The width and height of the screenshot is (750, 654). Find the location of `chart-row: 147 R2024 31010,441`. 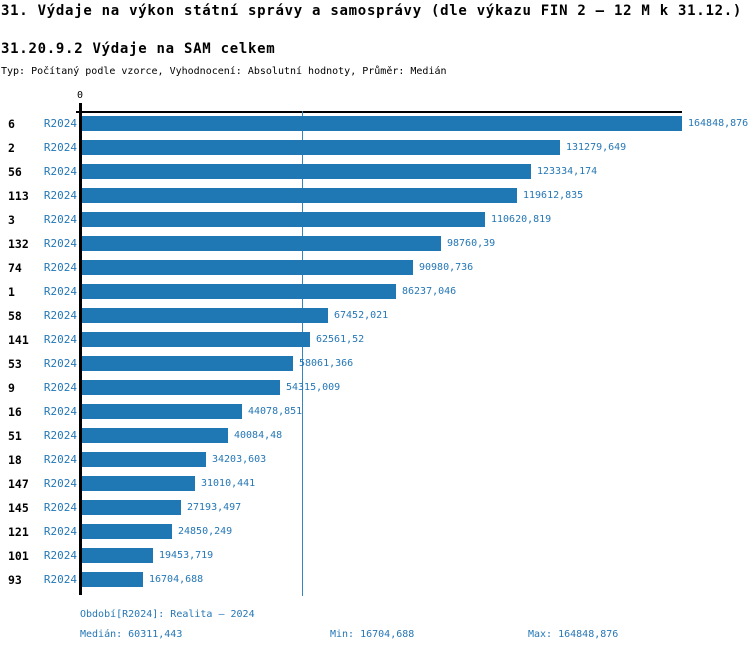

chart-row: 147 R2024 31010,441 is located at coordinates (375, 484).